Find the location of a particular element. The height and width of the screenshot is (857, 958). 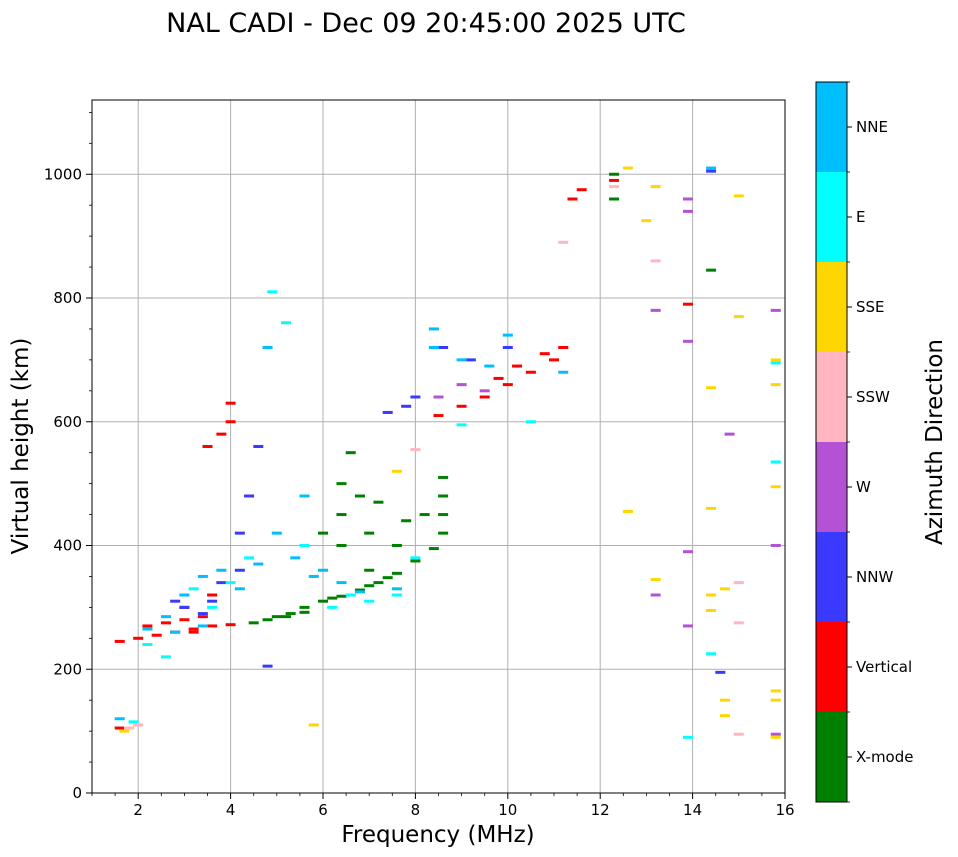

x-tick-label: 2 is located at coordinates (138, 810).